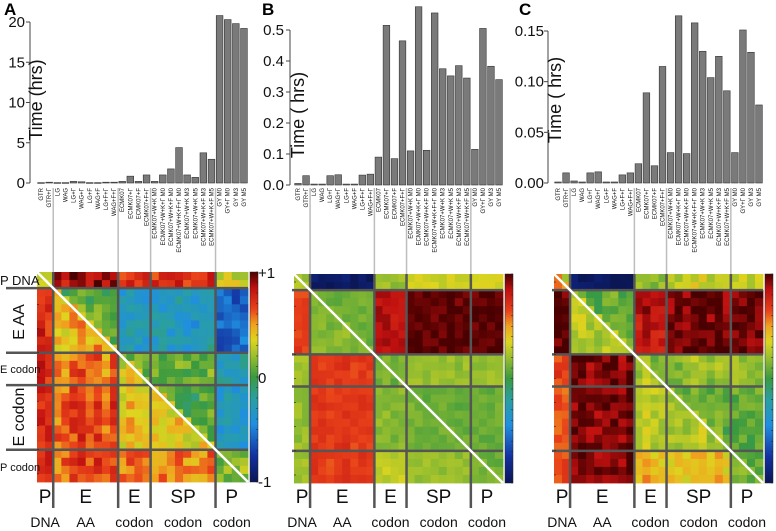  I want to click on category-label: LG+Γ, so click(75, 195).